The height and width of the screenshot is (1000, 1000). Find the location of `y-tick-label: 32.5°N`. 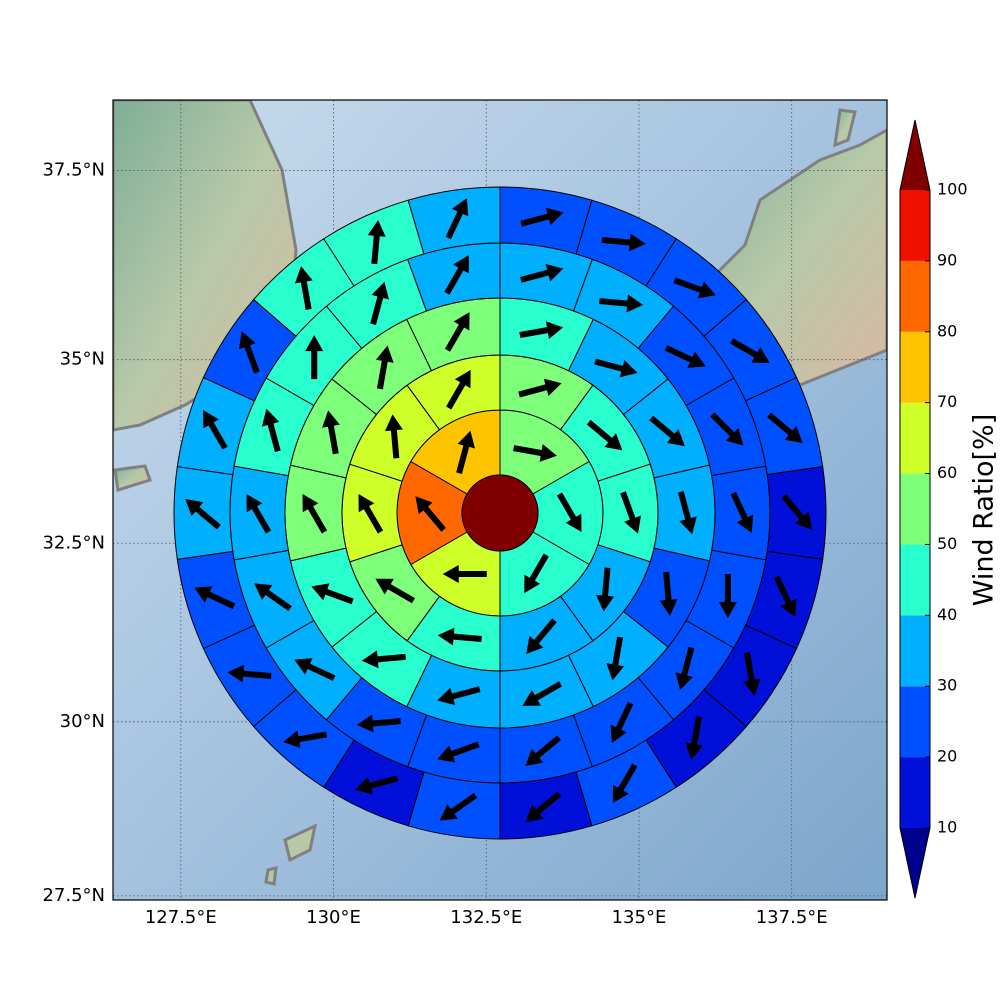

y-tick-label: 32.5°N is located at coordinates (73, 542).